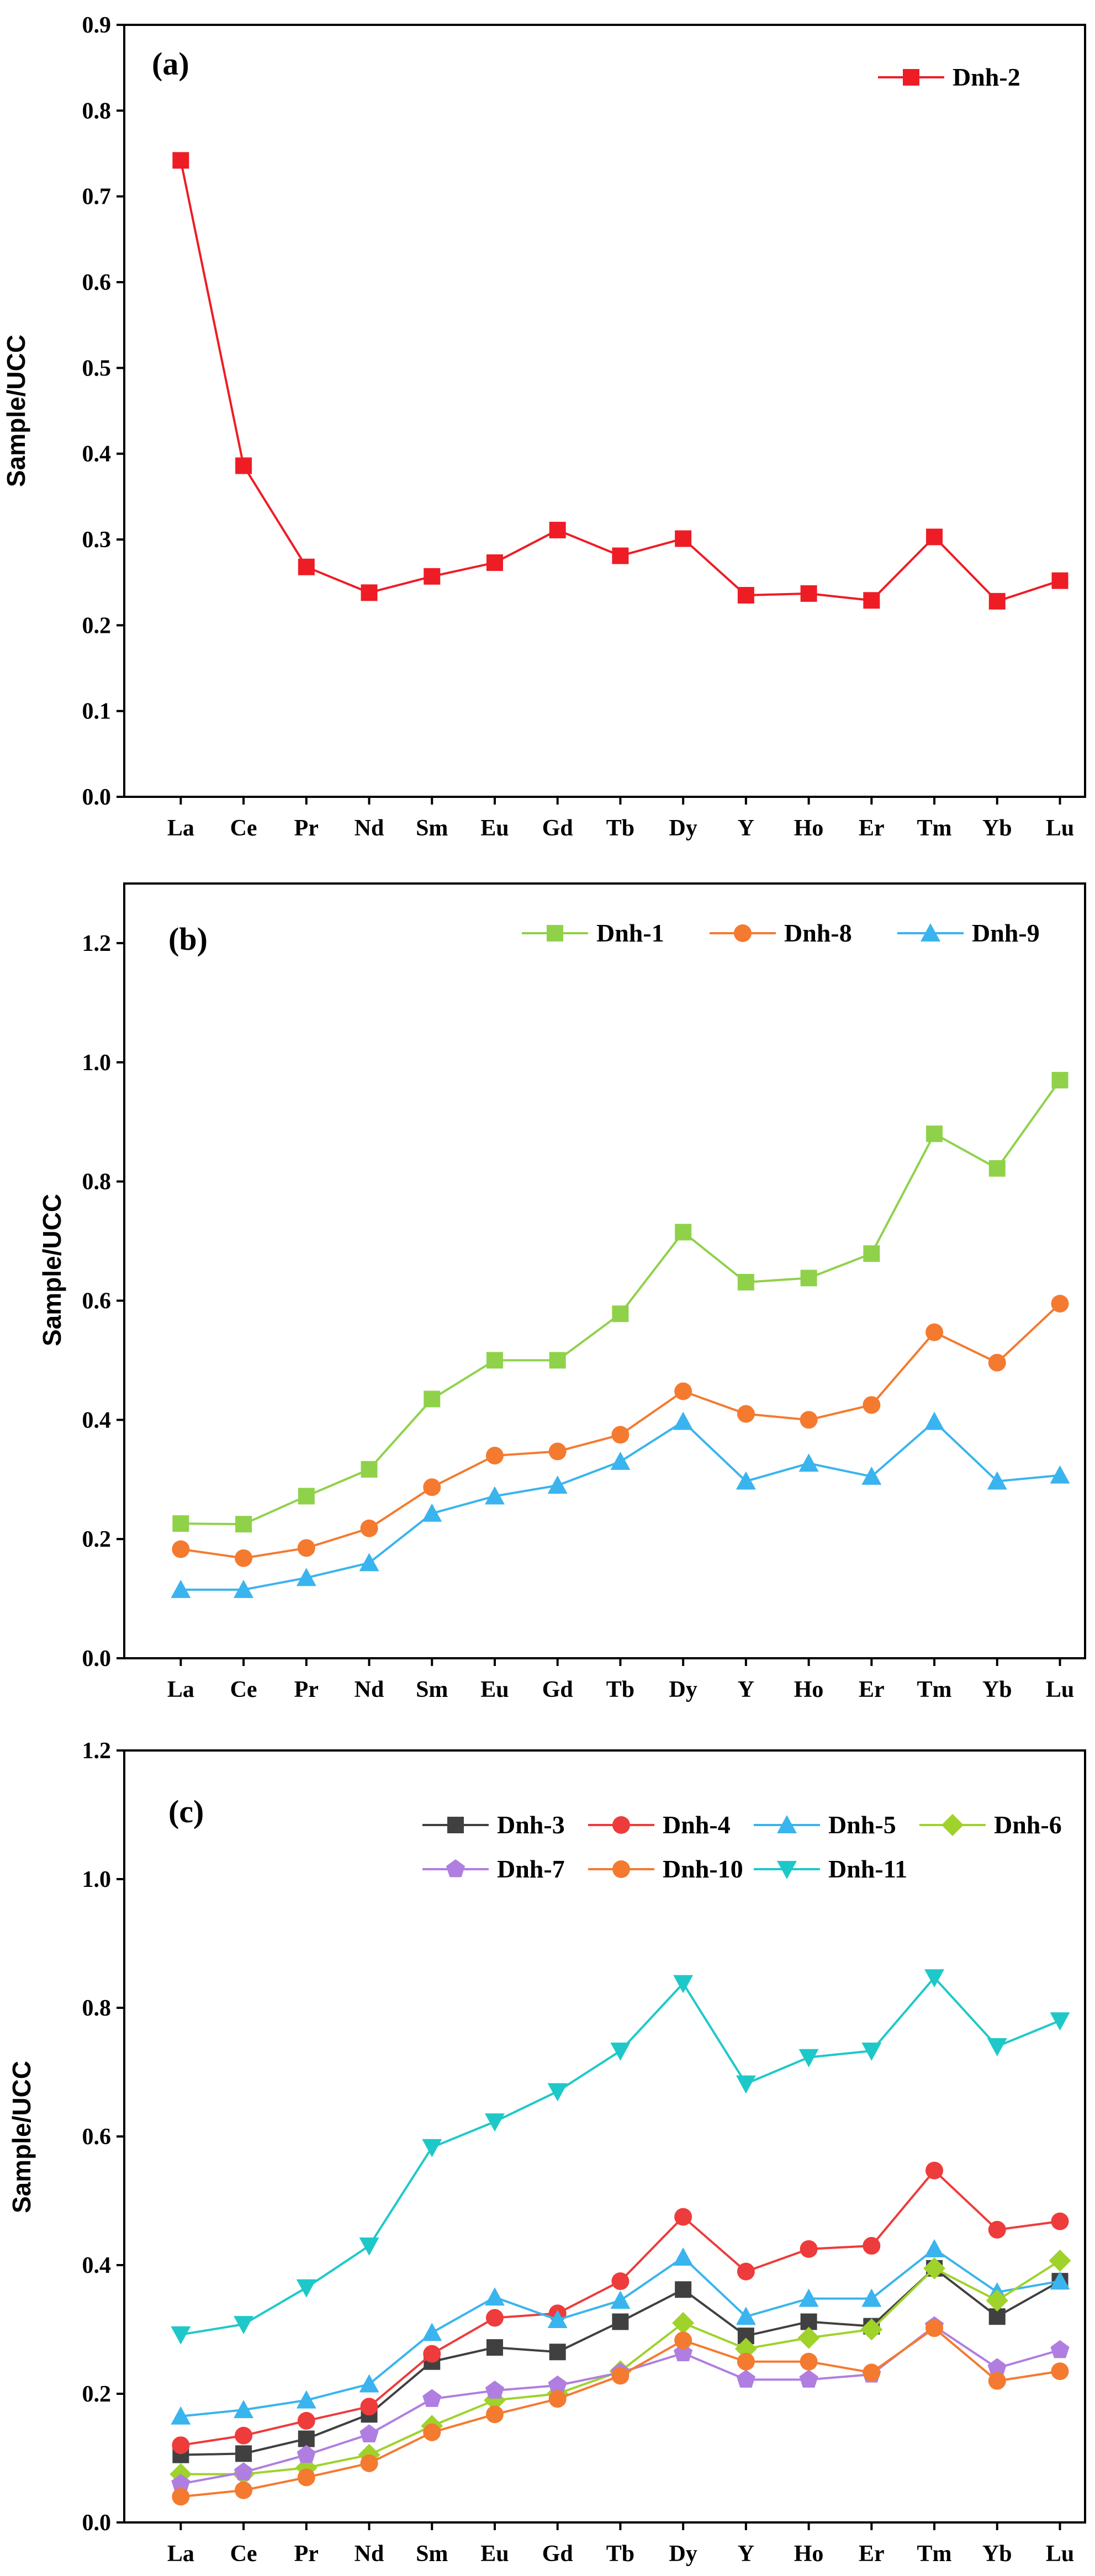 This screenshot has height=2576, width=1095. Describe the element at coordinates (243, 828) in the screenshot. I see `x-tick-label: Ce` at that location.